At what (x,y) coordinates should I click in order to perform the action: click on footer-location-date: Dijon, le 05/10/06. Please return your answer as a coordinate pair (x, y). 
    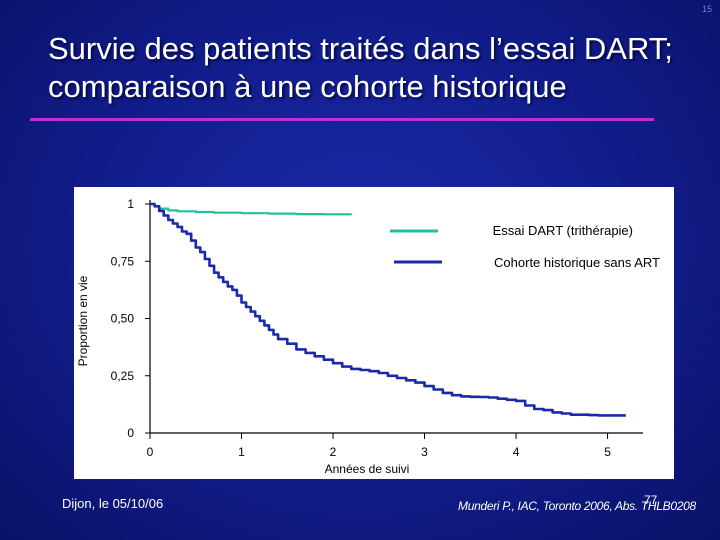
    Looking at the image, I should click on (113, 503).